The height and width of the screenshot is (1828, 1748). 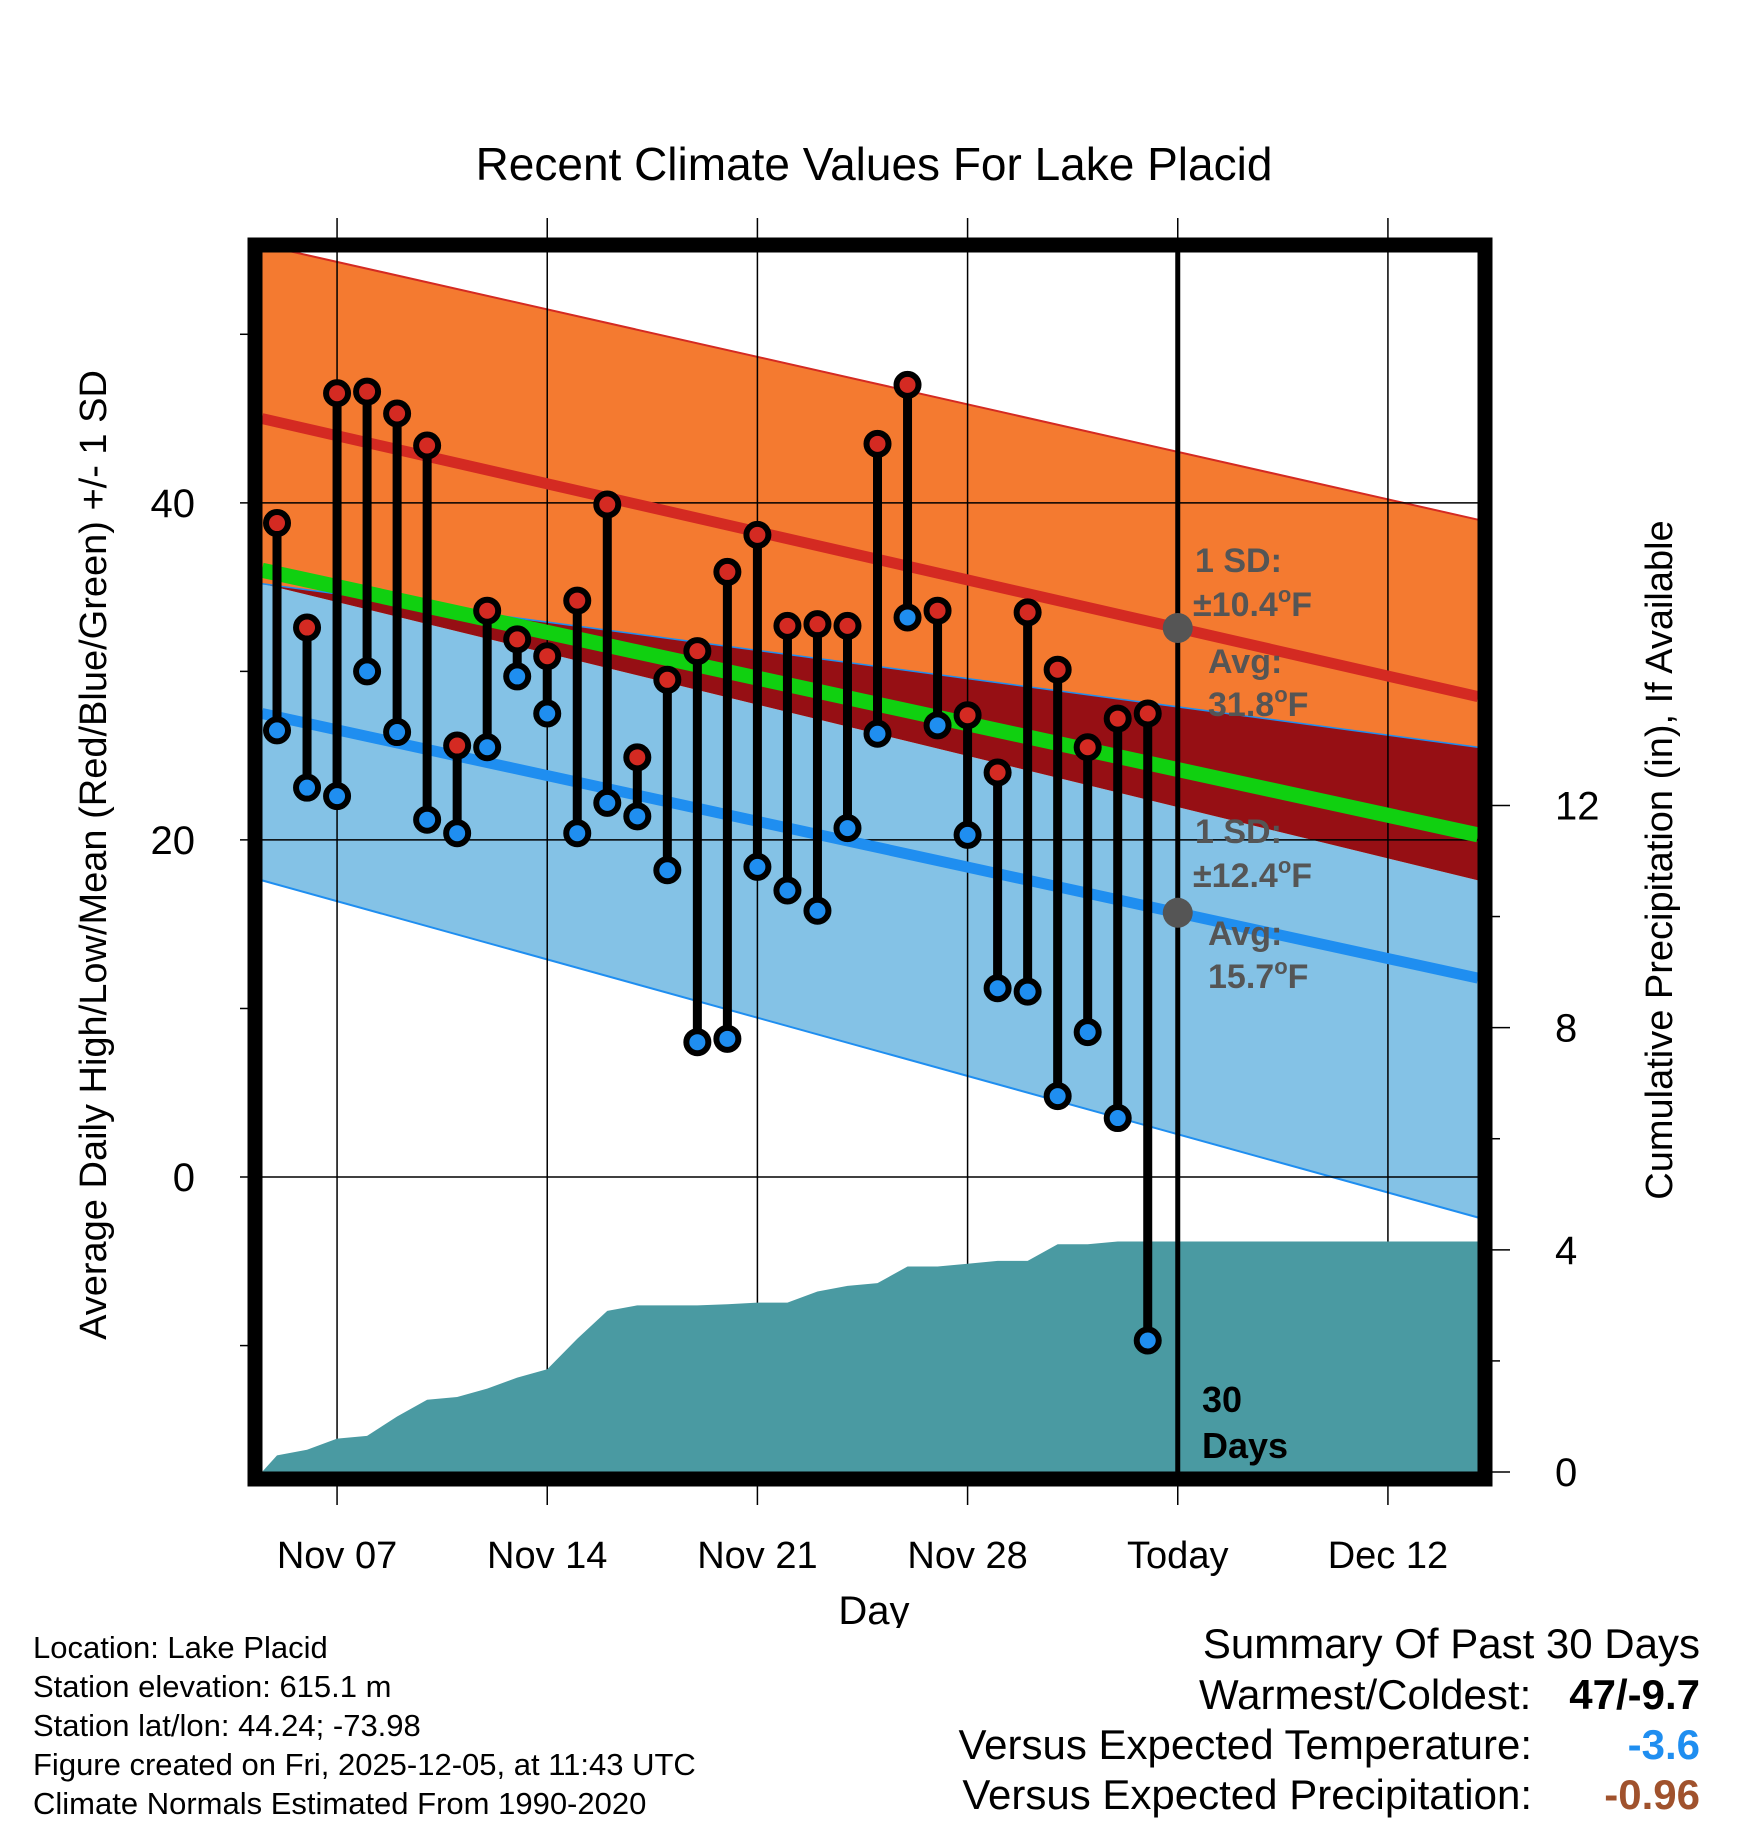 What do you see at coordinates (1238, 832) in the screenshot?
I see `low-sd-label: 1 SD:` at bounding box center [1238, 832].